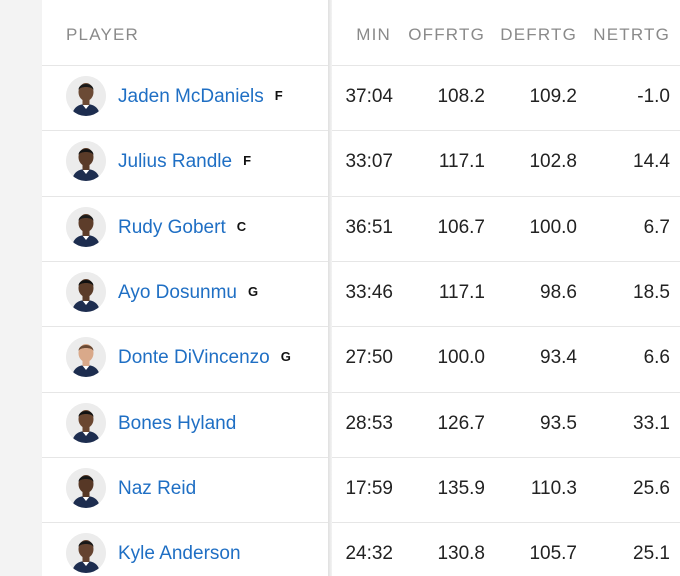 The width and height of the screenshot is (680, 576). What do you see at coordinates (553, 162) in the screenshot?
I see `stat-defrtg: 102.8` at bounding box center [553, 162].